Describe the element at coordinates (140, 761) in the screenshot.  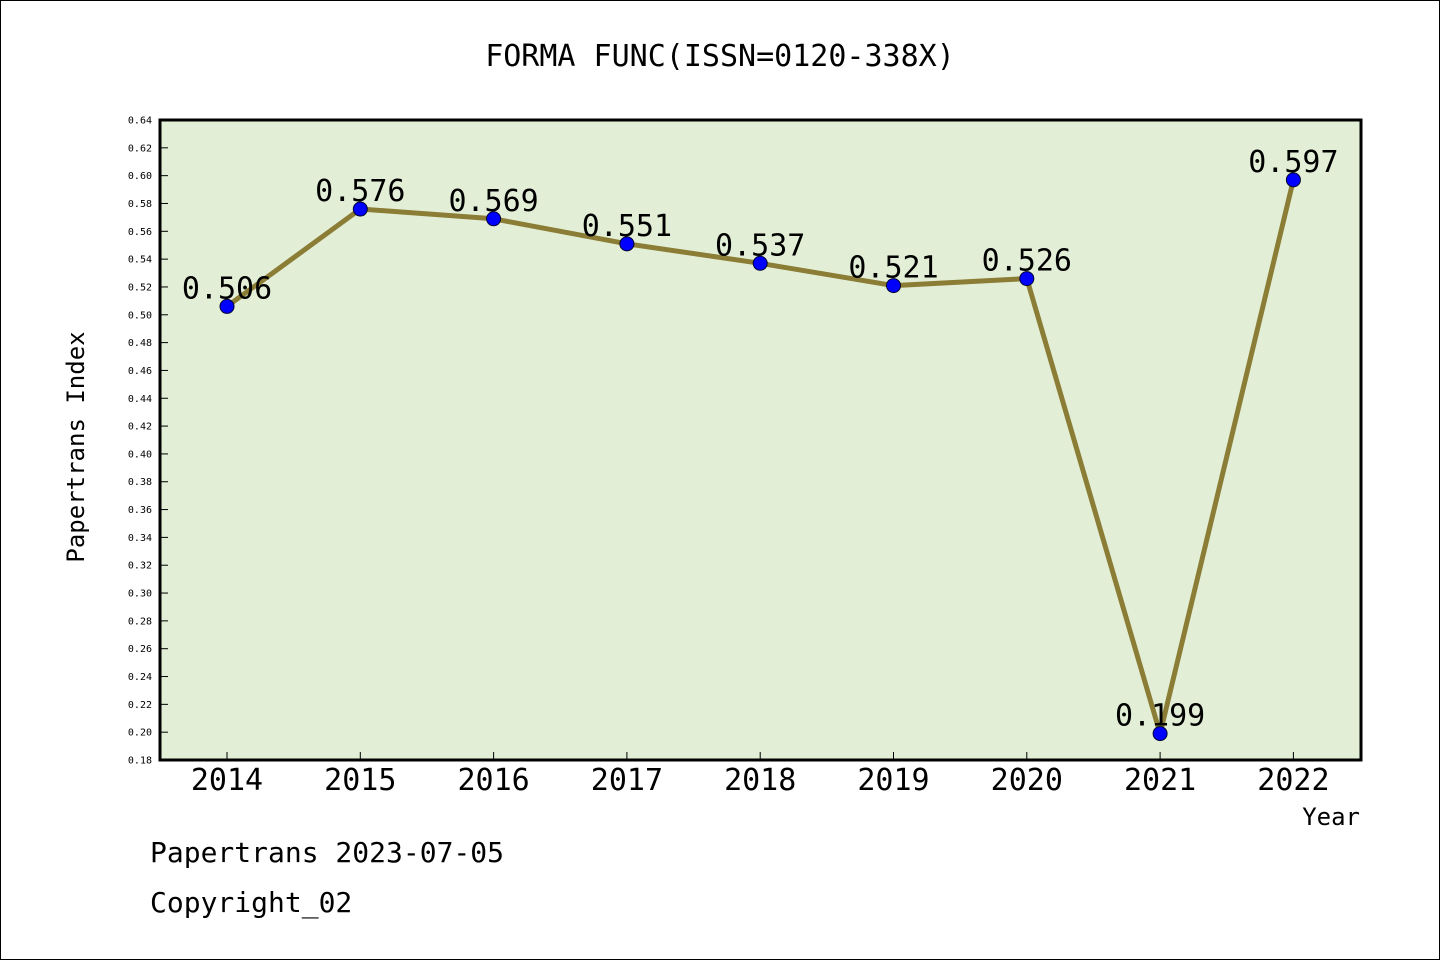
I see `y-tick-label: 0.18` at that location.